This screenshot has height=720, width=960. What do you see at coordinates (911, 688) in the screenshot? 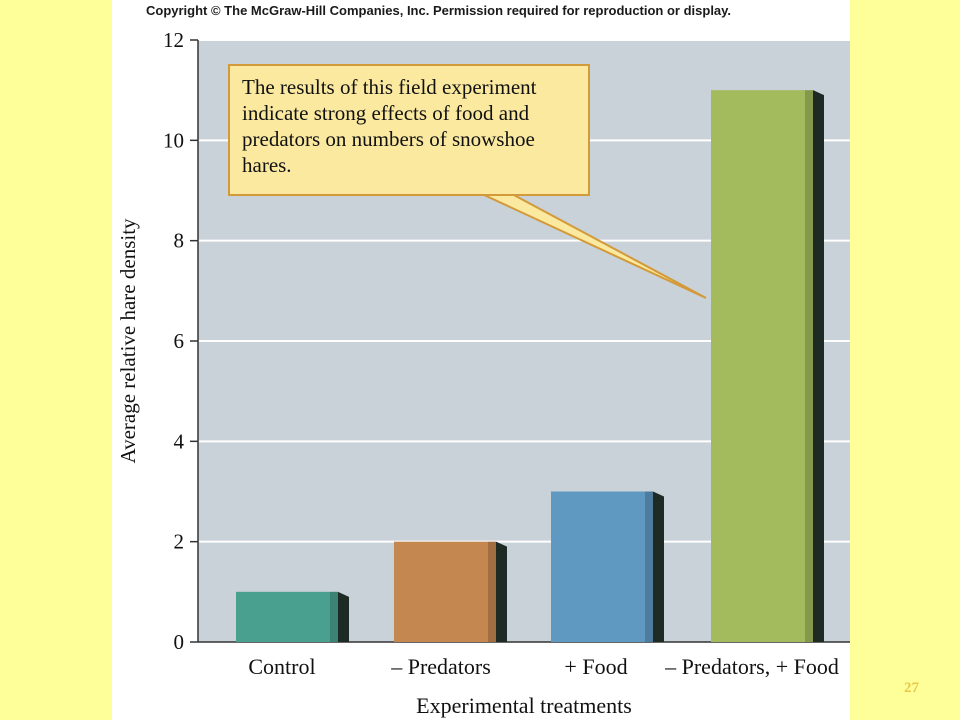
I see `page-number: 27` at bounding box center [911, 688].